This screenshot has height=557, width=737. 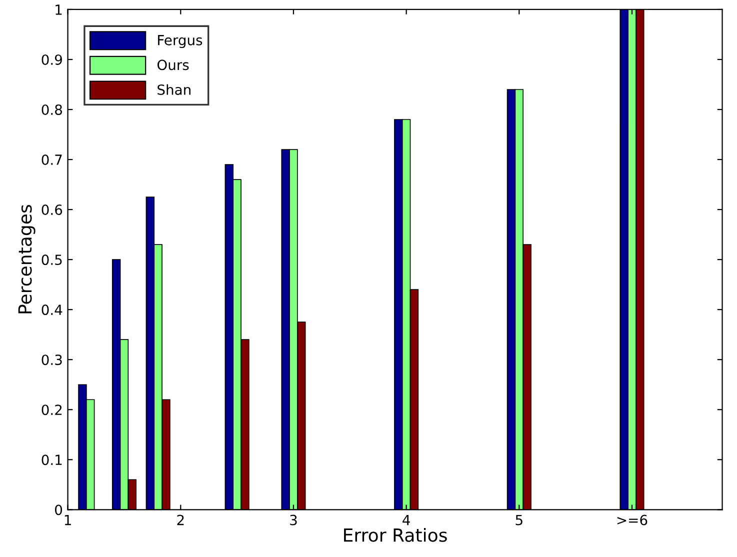 I want to click on legend-label: Shan, so click(x=174, y=89).